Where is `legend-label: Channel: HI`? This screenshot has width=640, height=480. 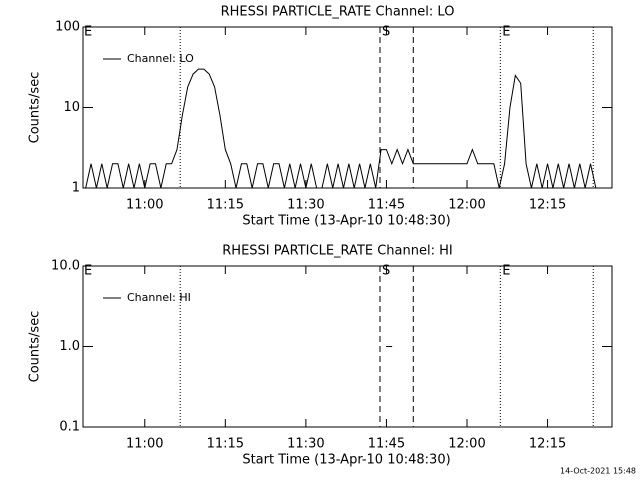
legend-label: Channel: HI is located at coordinates (159, 297).